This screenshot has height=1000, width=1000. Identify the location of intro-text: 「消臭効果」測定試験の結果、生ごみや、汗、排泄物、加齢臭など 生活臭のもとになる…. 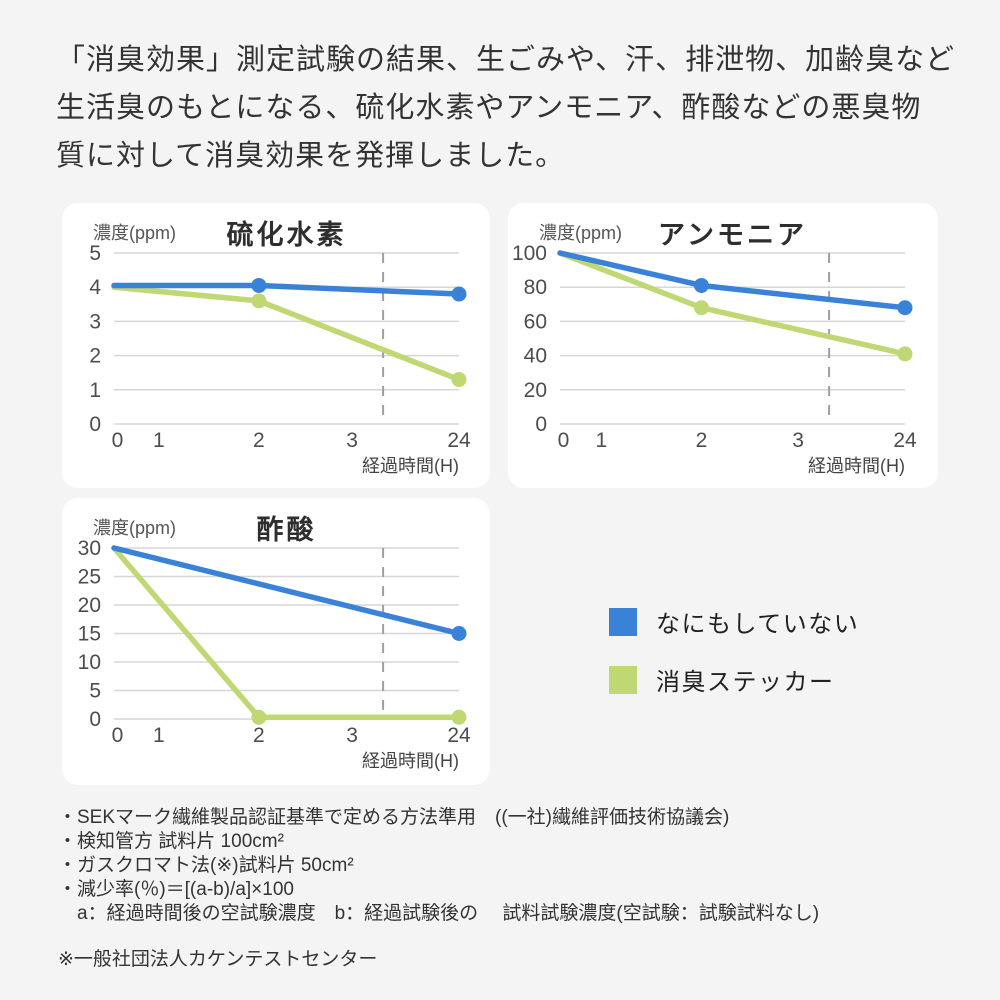
(506, 108).